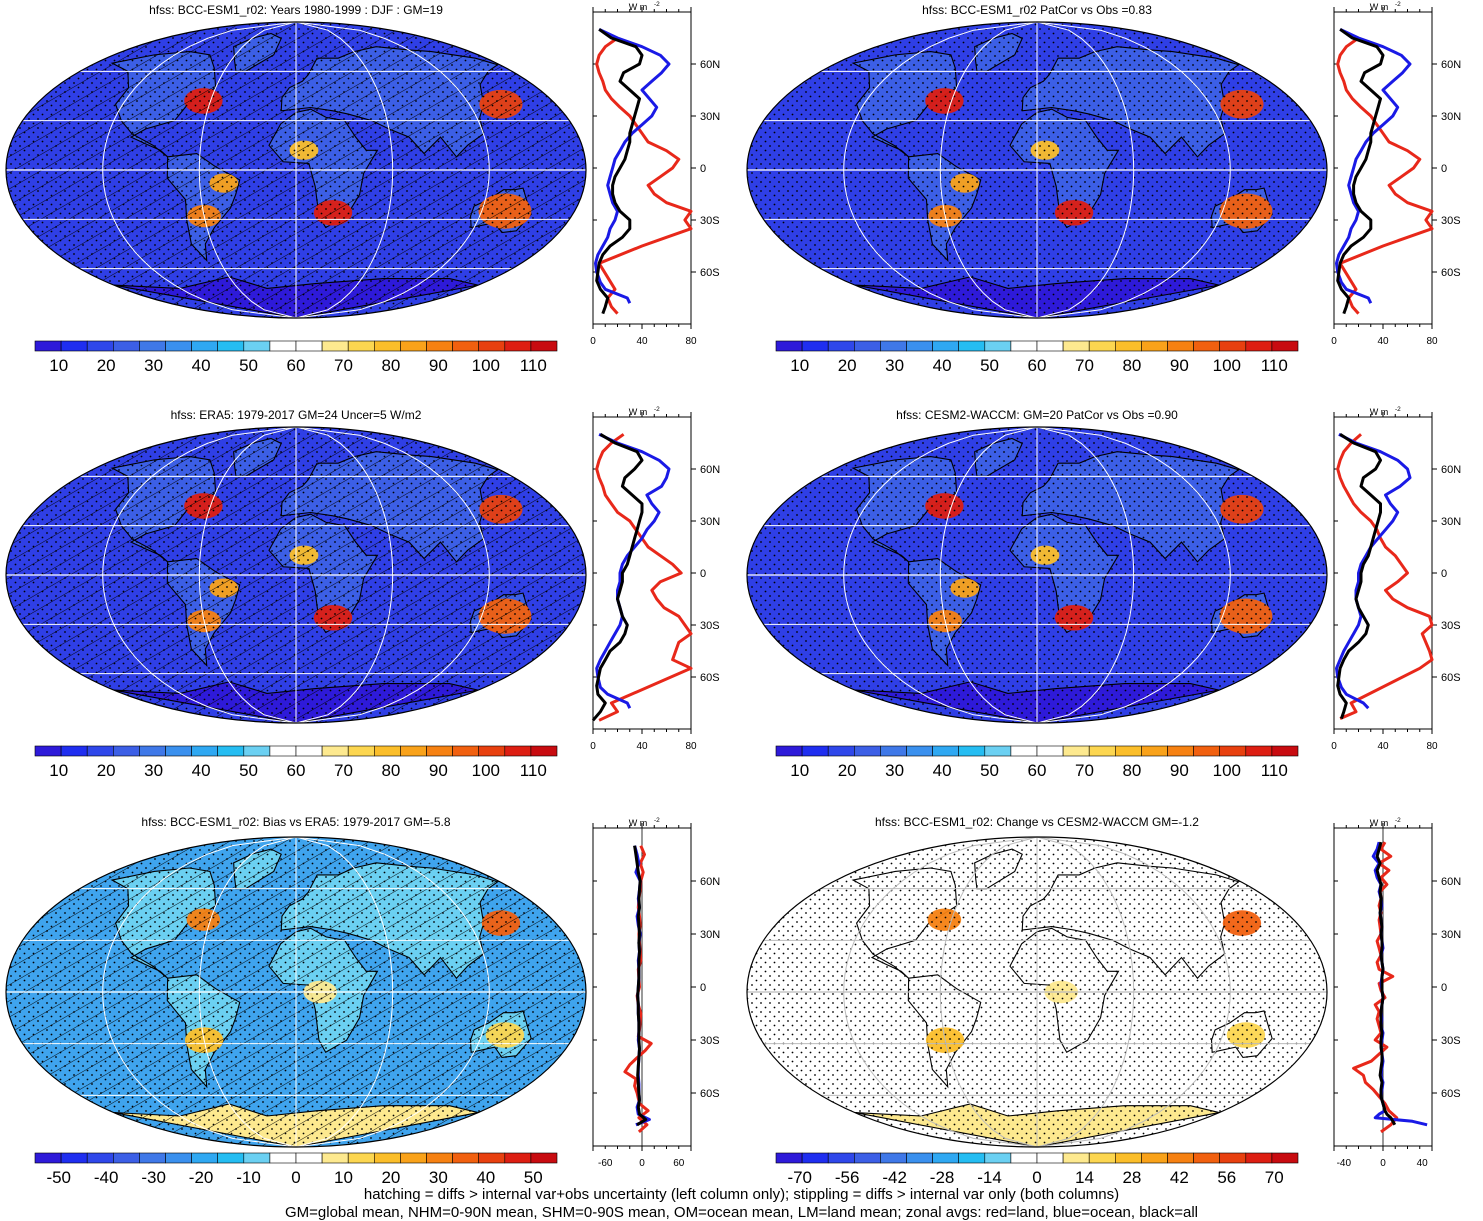 This screenshot has width=1483, height=1221. What do you see at coordinates (343, 365) in the screenshot?
I see `panel-1-colorbar-tick: 70` at bounding box center [343, 365].